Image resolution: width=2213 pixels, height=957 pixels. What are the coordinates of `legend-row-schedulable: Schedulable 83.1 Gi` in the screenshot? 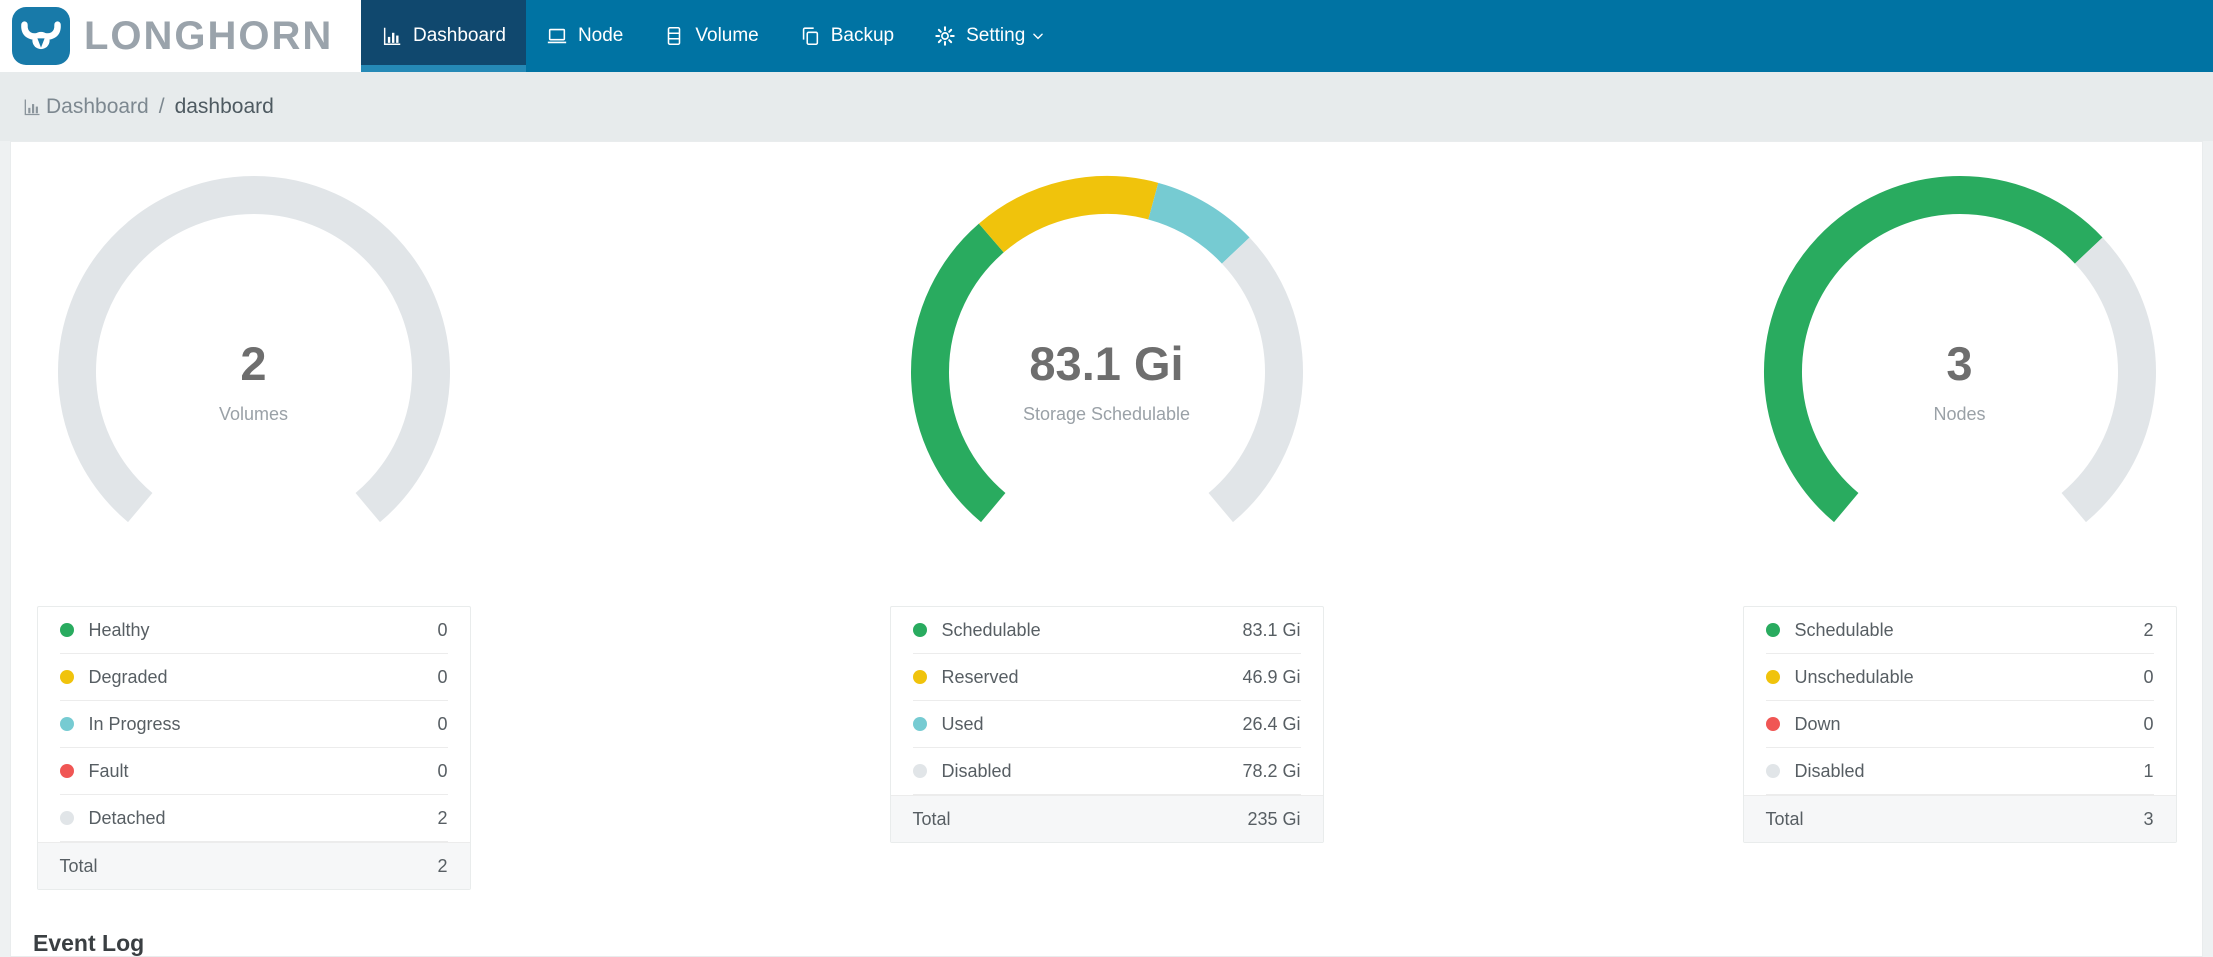 It's located at (1106, 630).